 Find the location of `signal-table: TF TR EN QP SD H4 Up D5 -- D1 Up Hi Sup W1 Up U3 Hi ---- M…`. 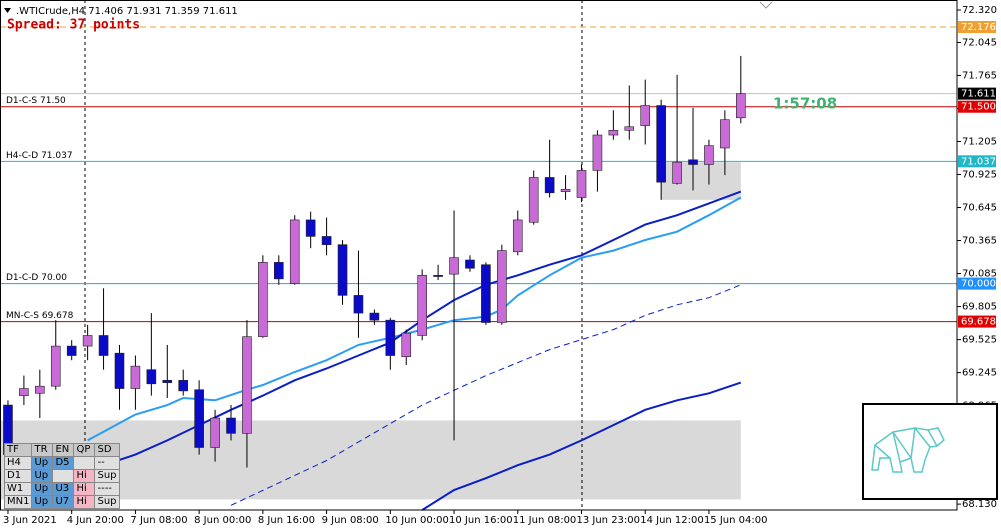

signal-table: TF TR EN QP SD H4 Up D5 -- D1 Up Hi Sup W1 Up U3 Hi ---- M… is located at coordinates (61, 476).